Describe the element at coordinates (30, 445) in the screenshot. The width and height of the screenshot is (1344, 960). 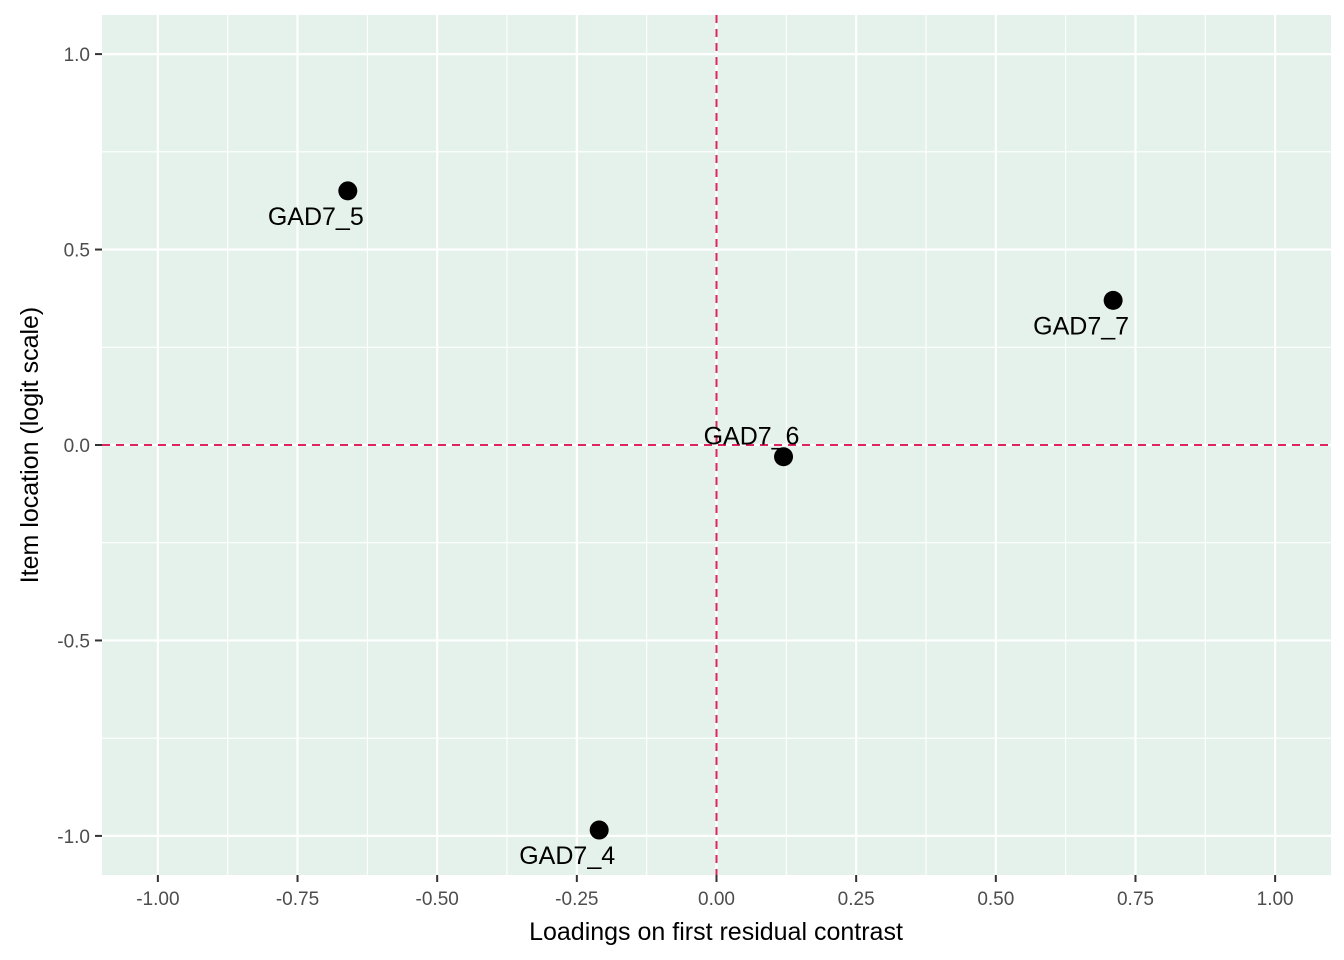
I see `y-axis-title: Item location (logit scale)` at that location.